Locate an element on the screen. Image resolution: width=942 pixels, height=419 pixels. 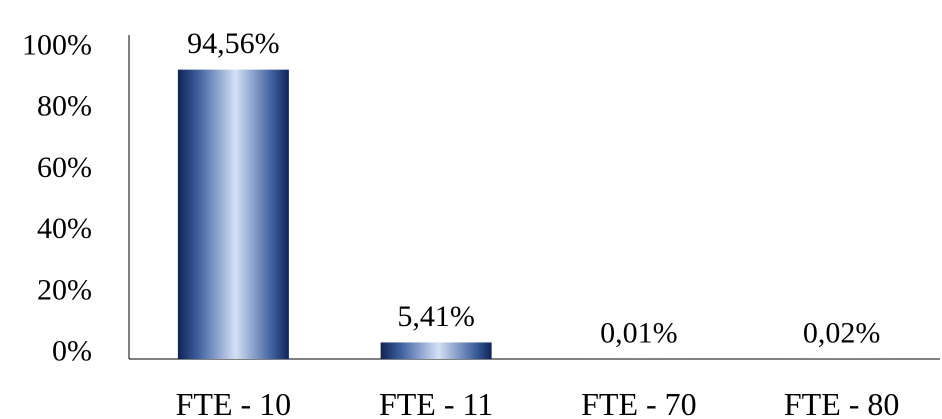
bar-value-label: 5,41% is located at coordinates (436, 316).